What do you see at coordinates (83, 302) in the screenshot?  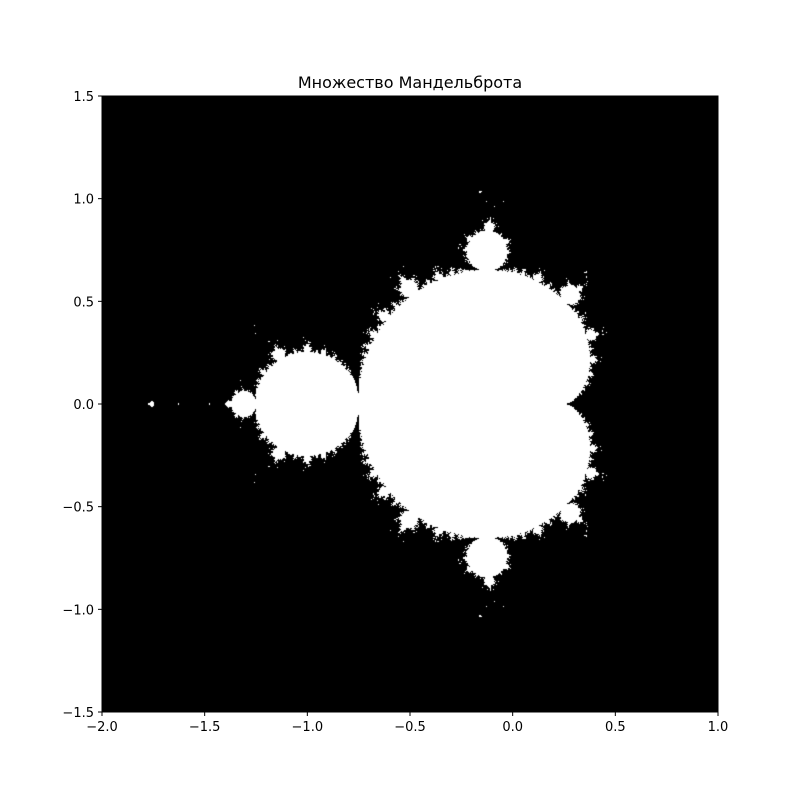 I see `y-tick-label: 0.5` at bounding box center [83, 302].